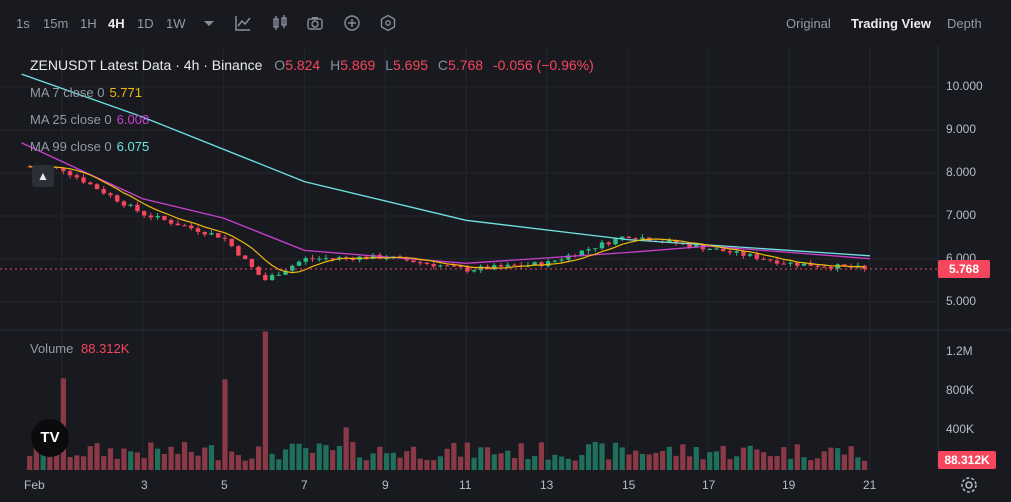 This screenshot has height=502, width=1011. I want to click on ma25-value: 6.008, so click(133, 119).